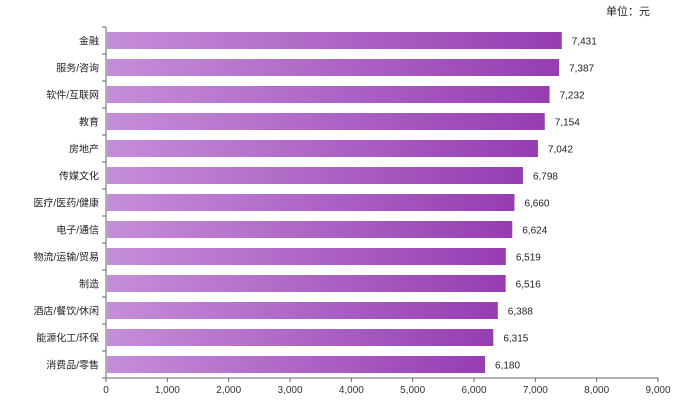 This screenshot has height=401, width=684. I want to click on data-label: 7,042, so click(560, 150).